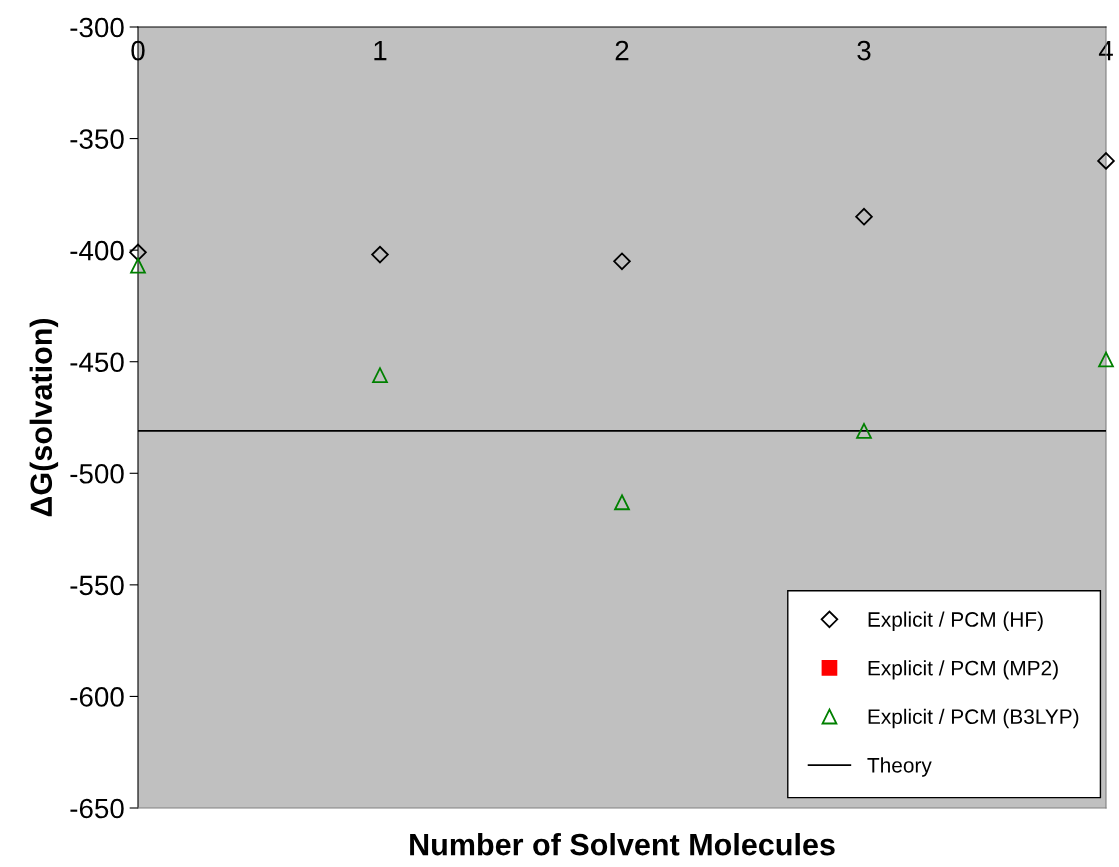 The height and width of the screenshot is (867, 1119). What do you see at coordinates (1105, 51) in the screenshot?
I see `x-tick-label: 4` at bounding box center [1105, 51].